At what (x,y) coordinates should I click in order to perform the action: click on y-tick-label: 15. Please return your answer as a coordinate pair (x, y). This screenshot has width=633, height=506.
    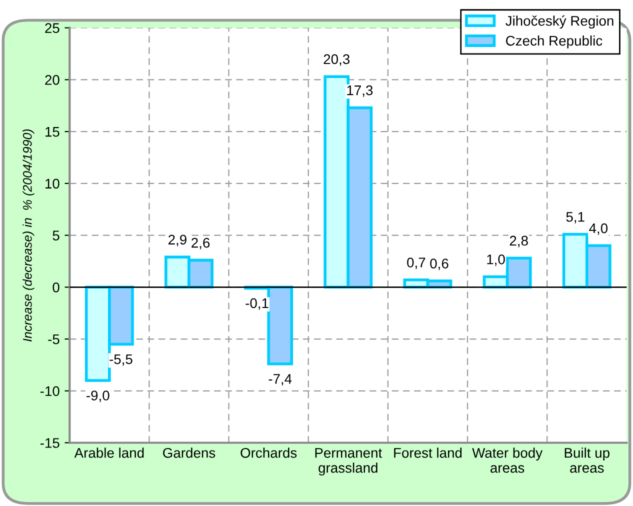
    Looking at the image, I should click on (53, 132).